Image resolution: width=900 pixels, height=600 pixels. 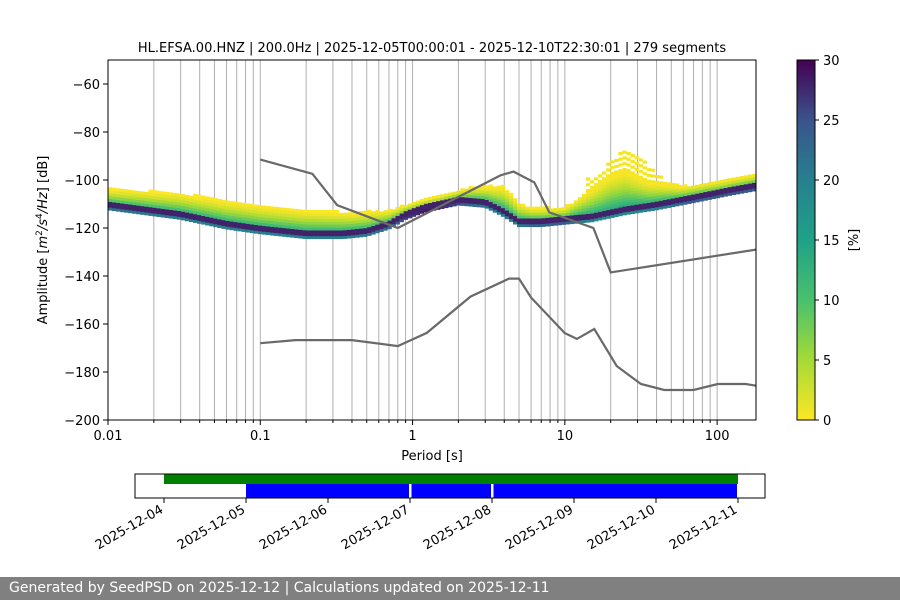 What do you see at coordinates (40, 216) in the screenshot?
I see `y-axis-label-part: 4` at bounding box center [40, 216].